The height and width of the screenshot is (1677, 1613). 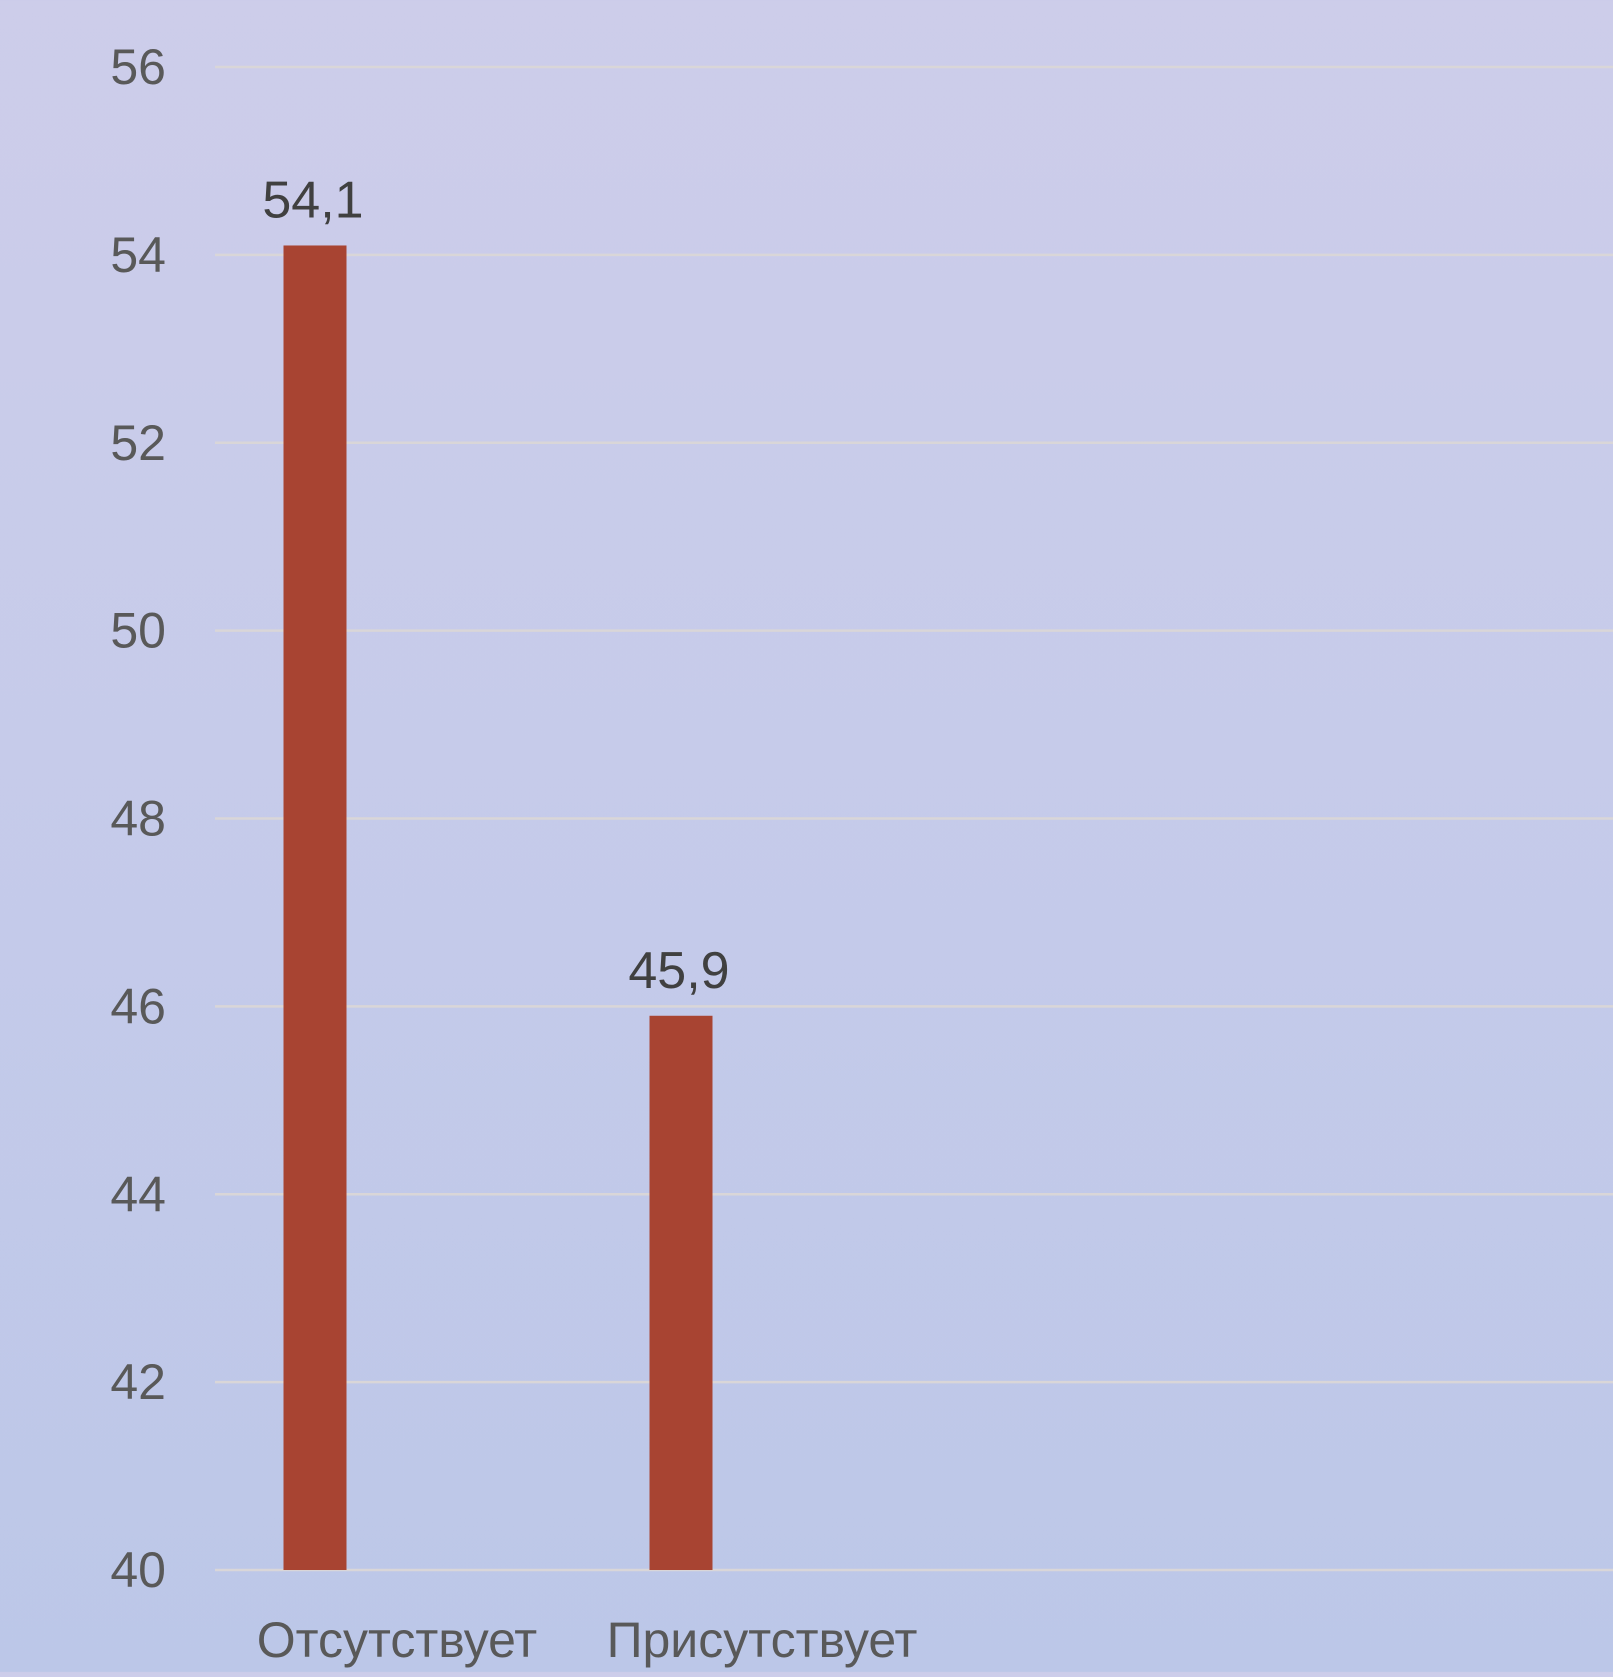 I want to click on y-tick-label: 48, so click(x=138, y=819).